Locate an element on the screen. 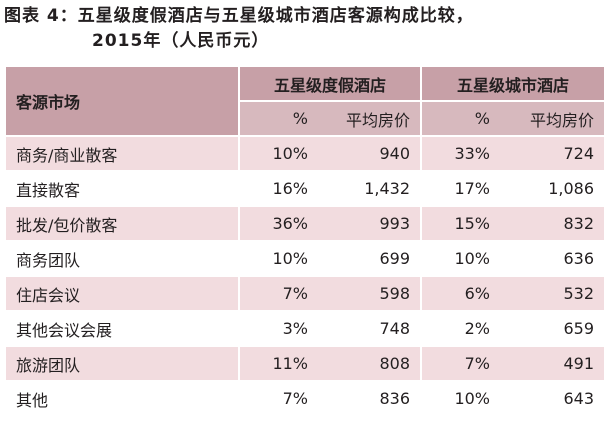 The width and height of the screenshot is (608, 421). market-cell: 批发/包价散客 is located at coordinates (122, 224).